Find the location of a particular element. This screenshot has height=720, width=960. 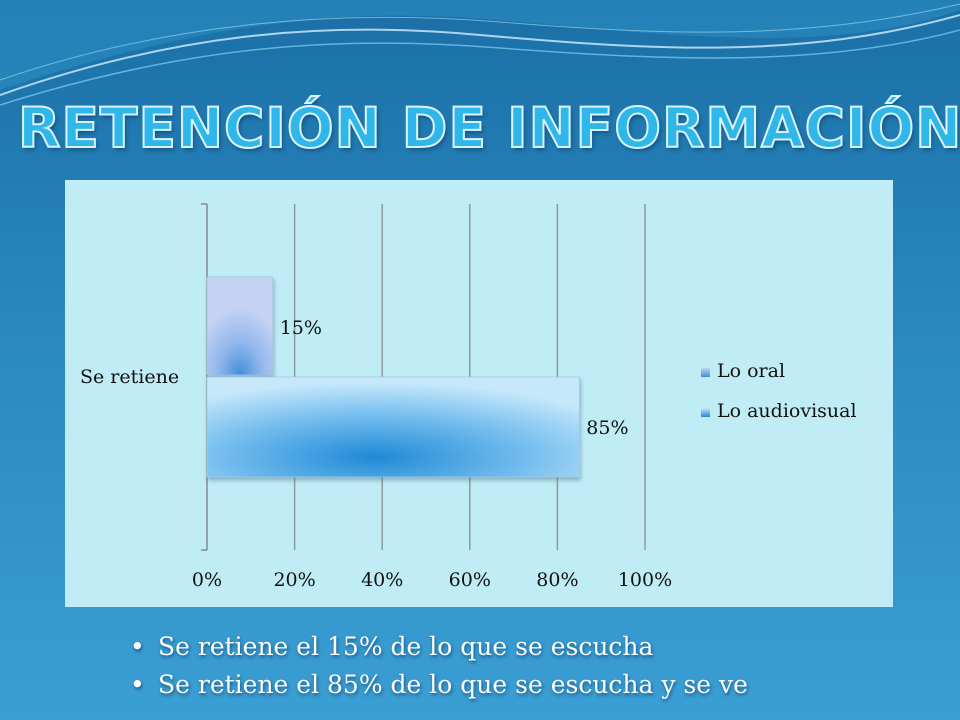

bullet-item: • Se retiene el 15% de lo que se escucha is located at coordinates (439, 647).